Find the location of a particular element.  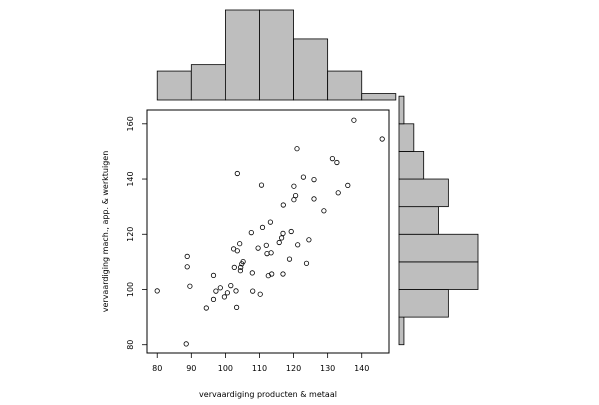

y-tick-label: 80 is located at coordinates (130, 345).